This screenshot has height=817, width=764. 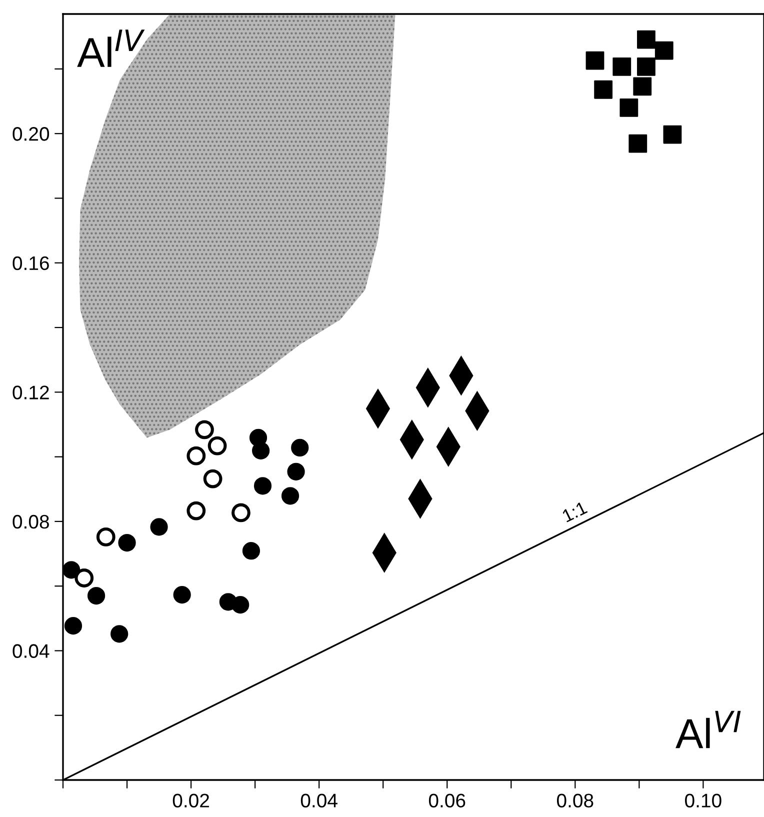 What do you see at coordinates (319, 801) in the screenshot?
I see `x-tick-label: 0.04` at bounding box center [319, 801].